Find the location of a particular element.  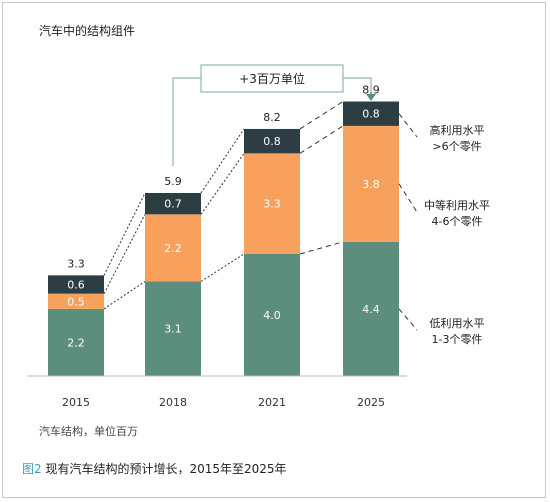

legend-sublabel-2: >6个零件 is located at coordinates (456, 146).